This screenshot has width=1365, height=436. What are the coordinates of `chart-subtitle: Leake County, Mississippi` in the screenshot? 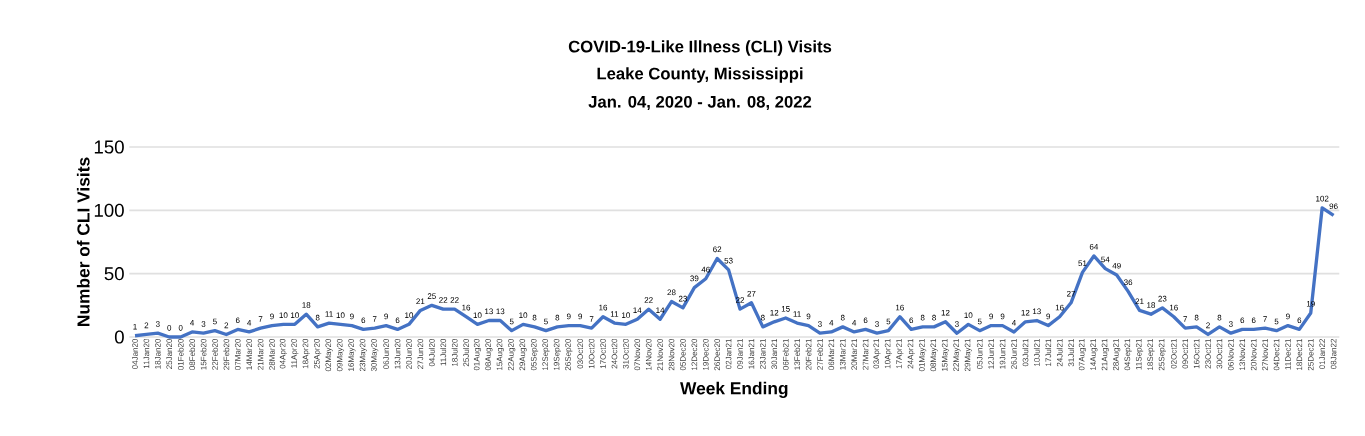 It's located at (700, 75).